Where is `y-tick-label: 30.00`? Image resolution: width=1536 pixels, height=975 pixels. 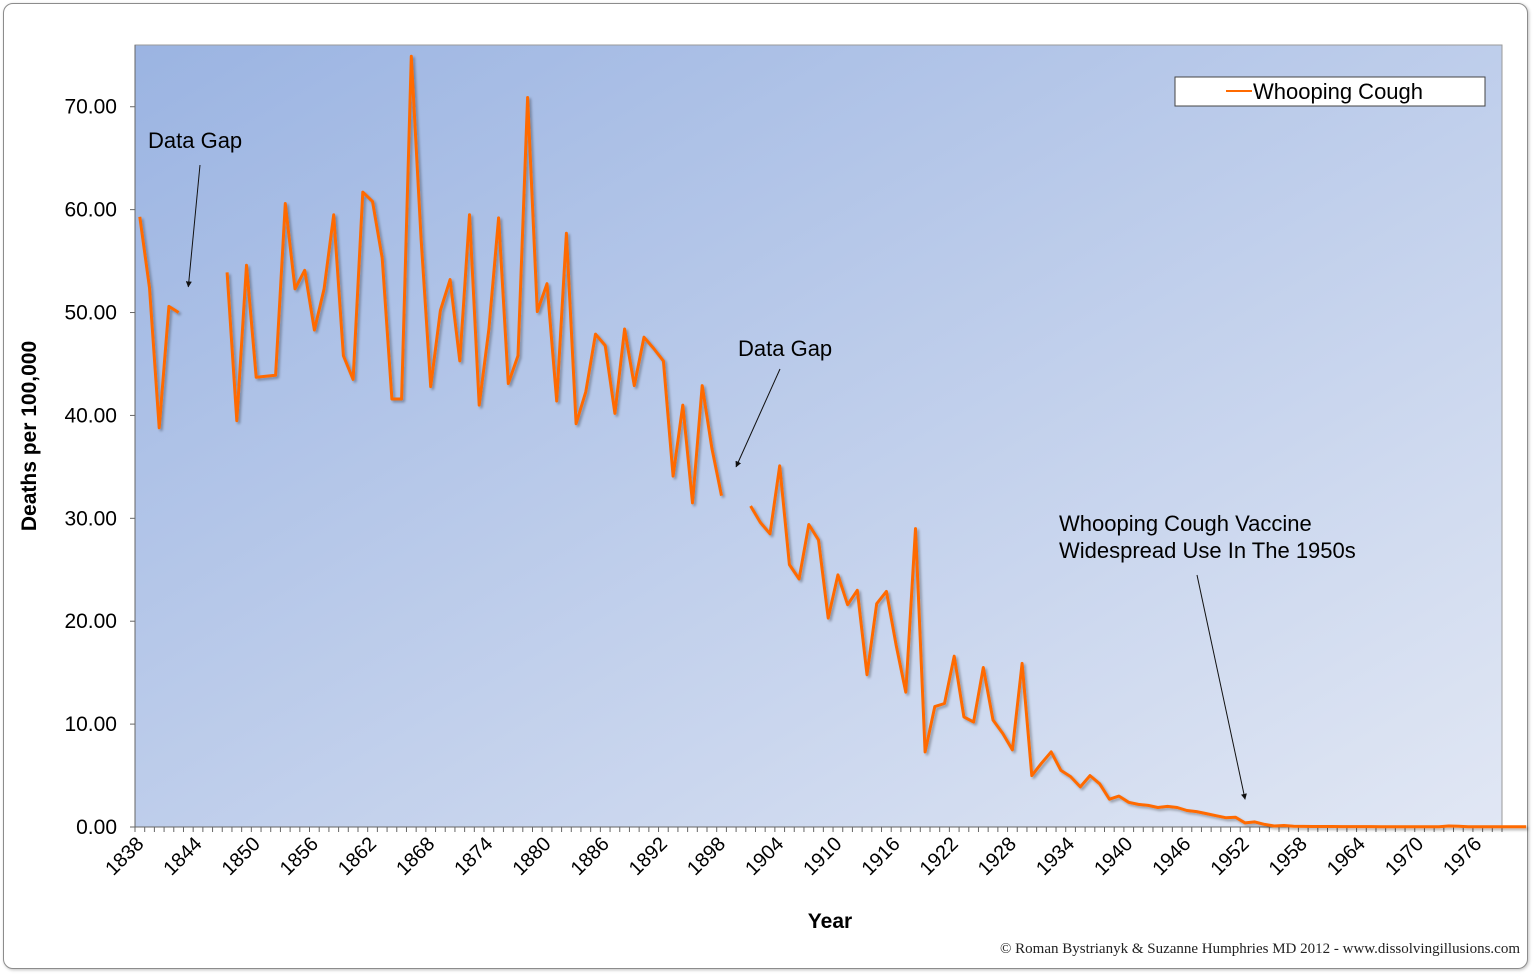
y-tick-label: 30.00 is located at coordinates (90, 518).